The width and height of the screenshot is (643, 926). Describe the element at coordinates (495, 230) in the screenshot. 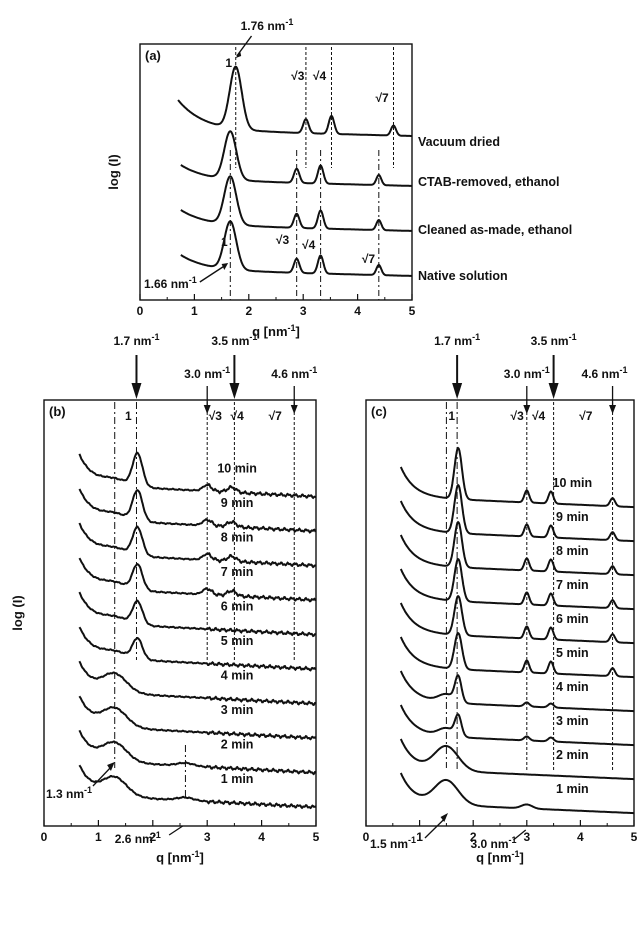

I see `series-label: Cleaned as-made, ethanol` at that location.